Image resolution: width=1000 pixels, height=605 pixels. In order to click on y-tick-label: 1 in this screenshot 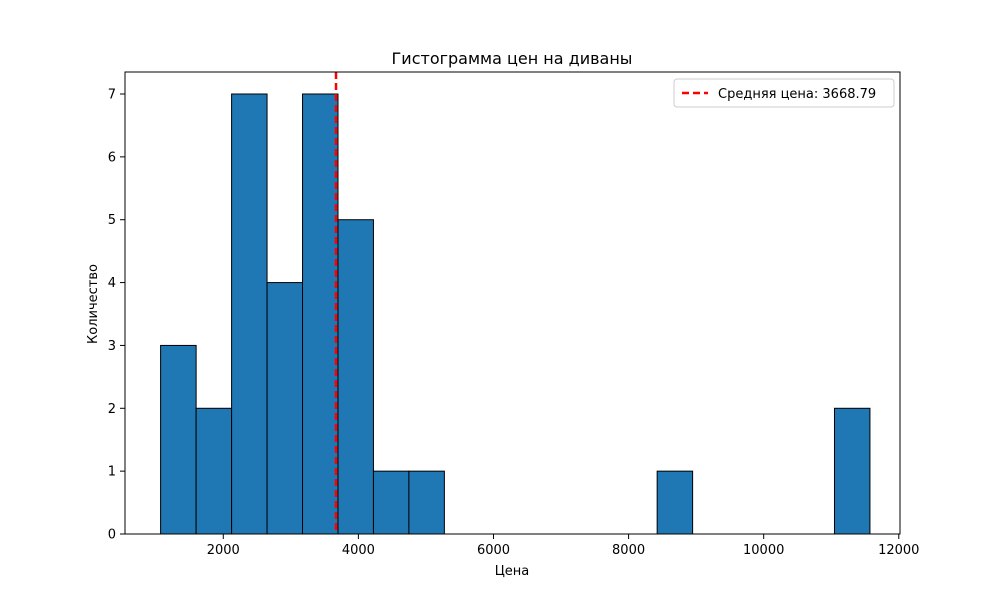, I will do `click(112, 472)`.